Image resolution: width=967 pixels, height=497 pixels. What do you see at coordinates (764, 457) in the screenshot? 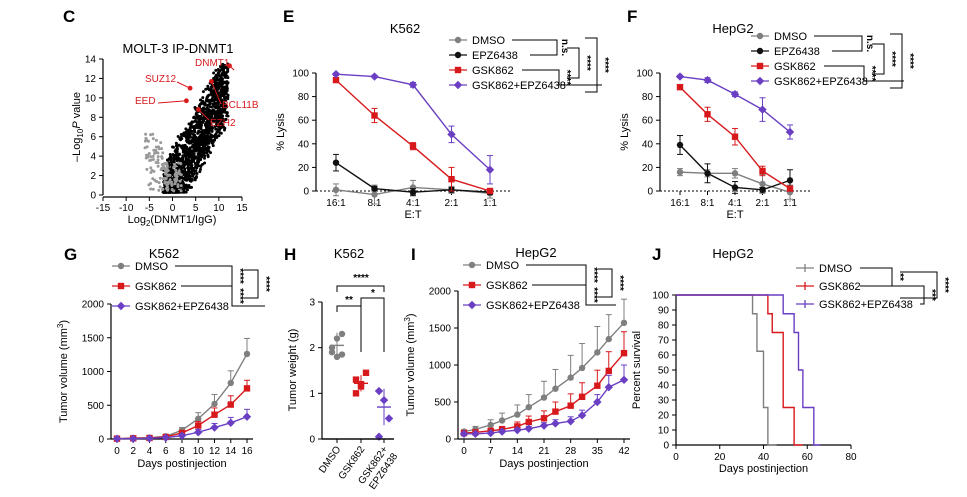
I see `x-tick-label: 40` at bounding box center [764, 457].